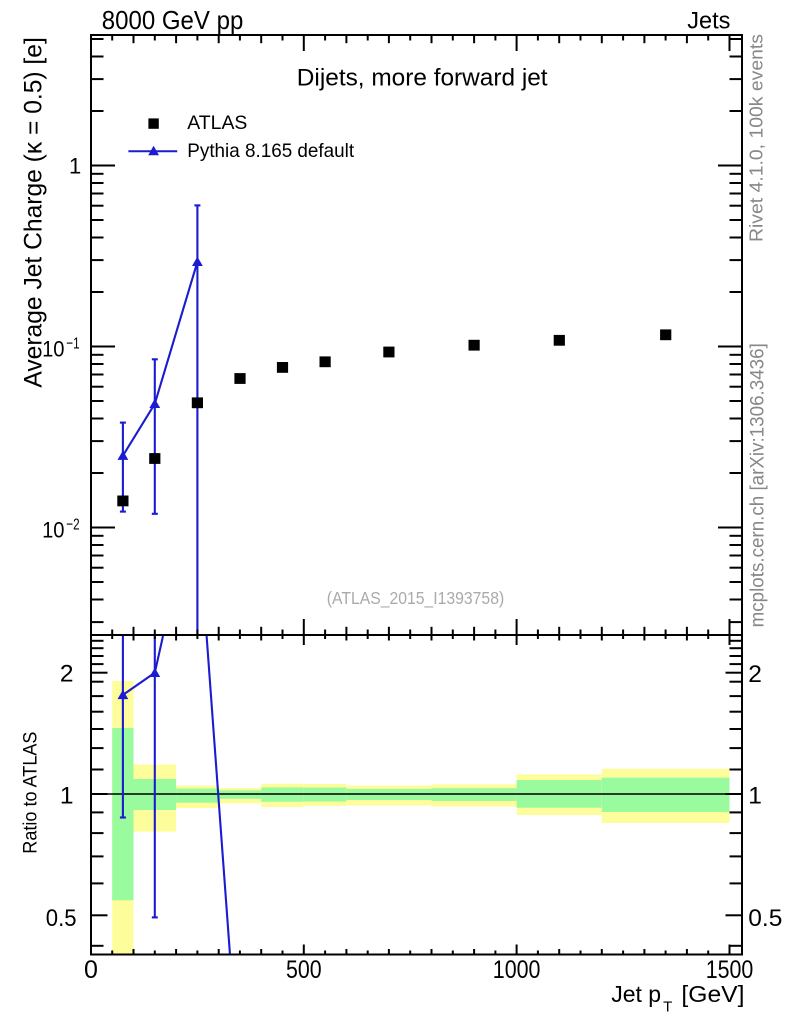 The width and height of the screenshot is (786, 1024). Describe the element at coordinates (415, 598) in the screenshot. I see `svg-text: (ATLAS_2015_I1393758)` at that location.